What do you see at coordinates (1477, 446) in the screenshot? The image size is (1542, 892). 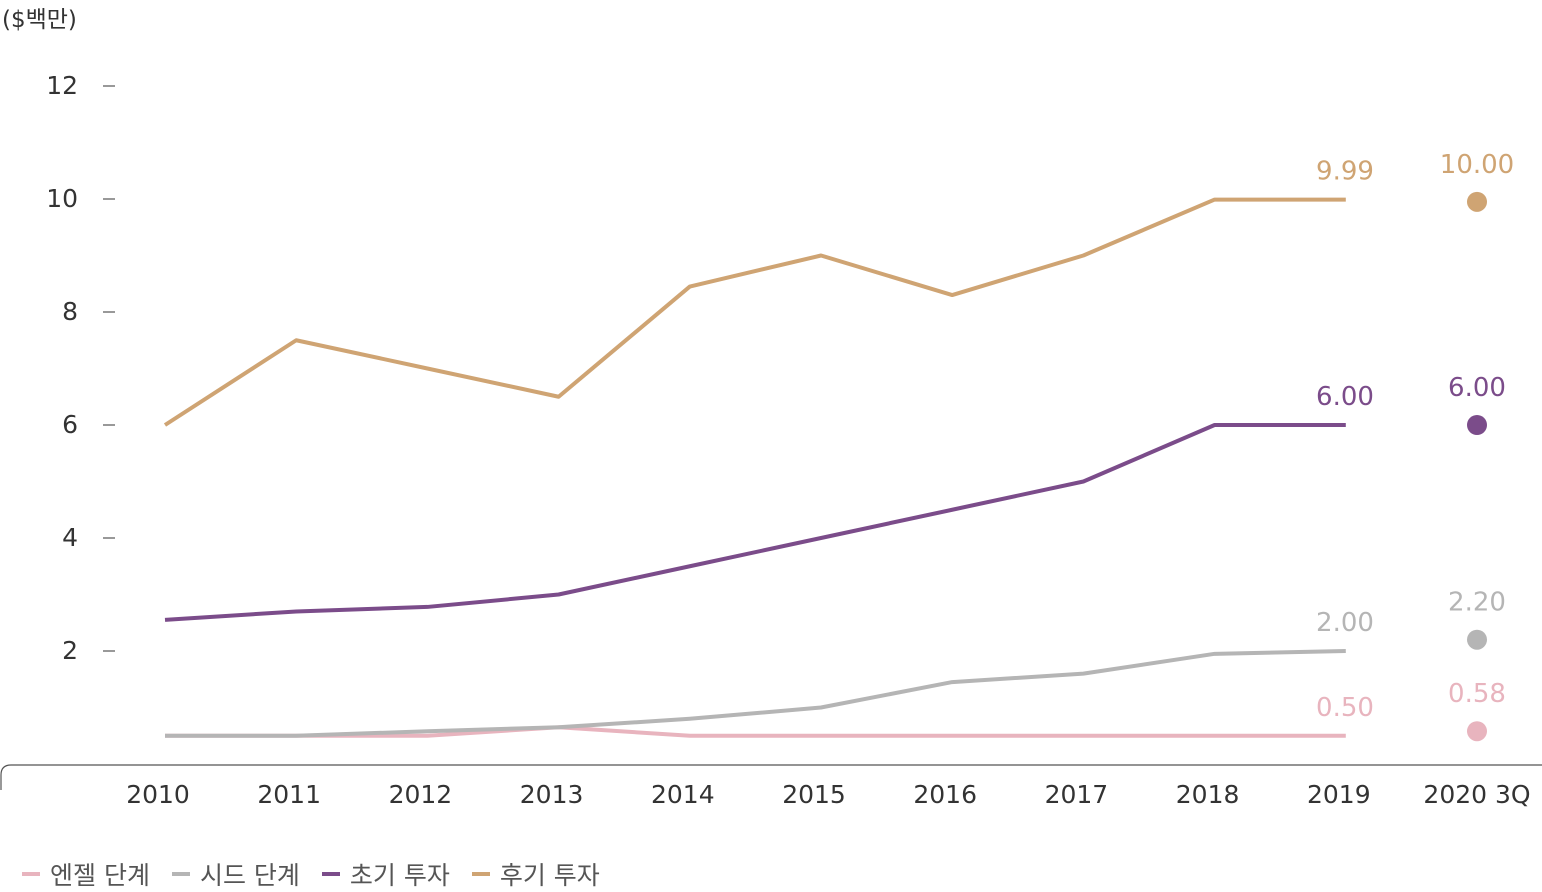 I see `q3-markers: 0.58 2.20 6.00 10.00` at bounding box center [1477, 446].